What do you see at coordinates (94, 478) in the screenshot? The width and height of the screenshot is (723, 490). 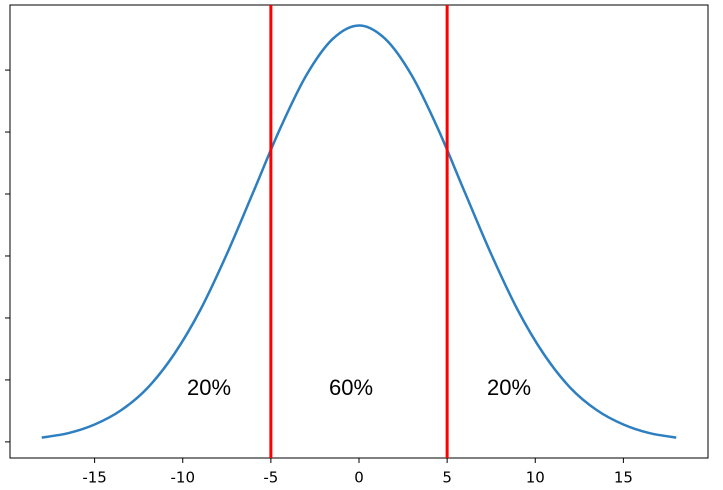 I see `x-tick-label: -15` at bounding box center [94, 478].